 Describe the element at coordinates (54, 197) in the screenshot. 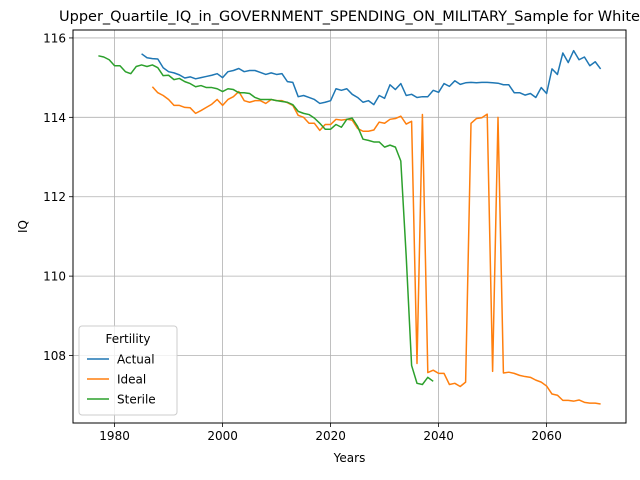

I see `y-tick-label: 112` at that location.